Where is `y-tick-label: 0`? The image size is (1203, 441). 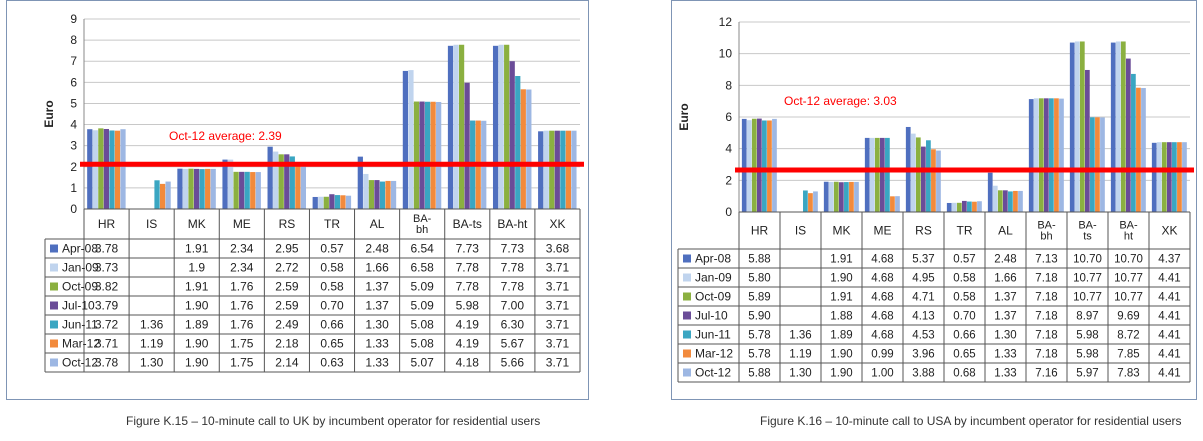
y-tick-label: 0 is located at coordinates (73, 209).